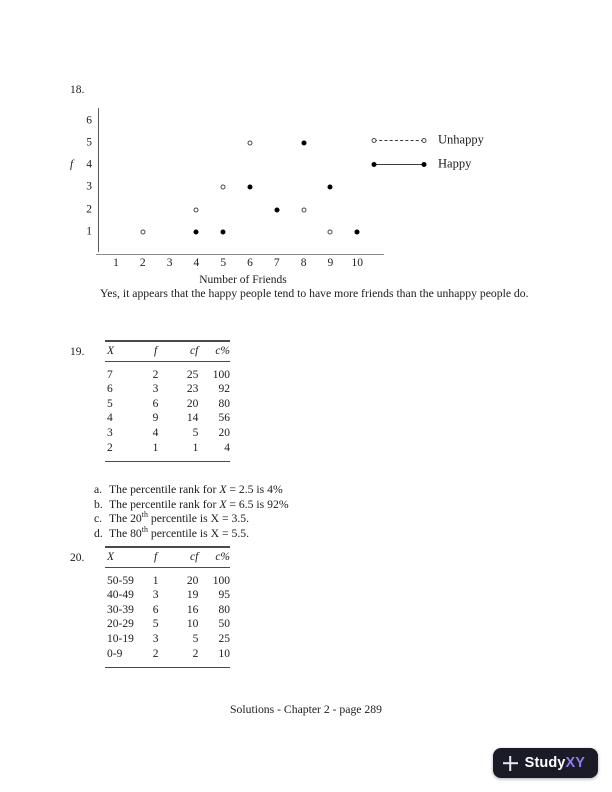 This screenshot has height=792, width=612. Describe the element at coordinates (257, 504) in the screenshot. I see `answer-text: = 6.5 is 92%` at that location.